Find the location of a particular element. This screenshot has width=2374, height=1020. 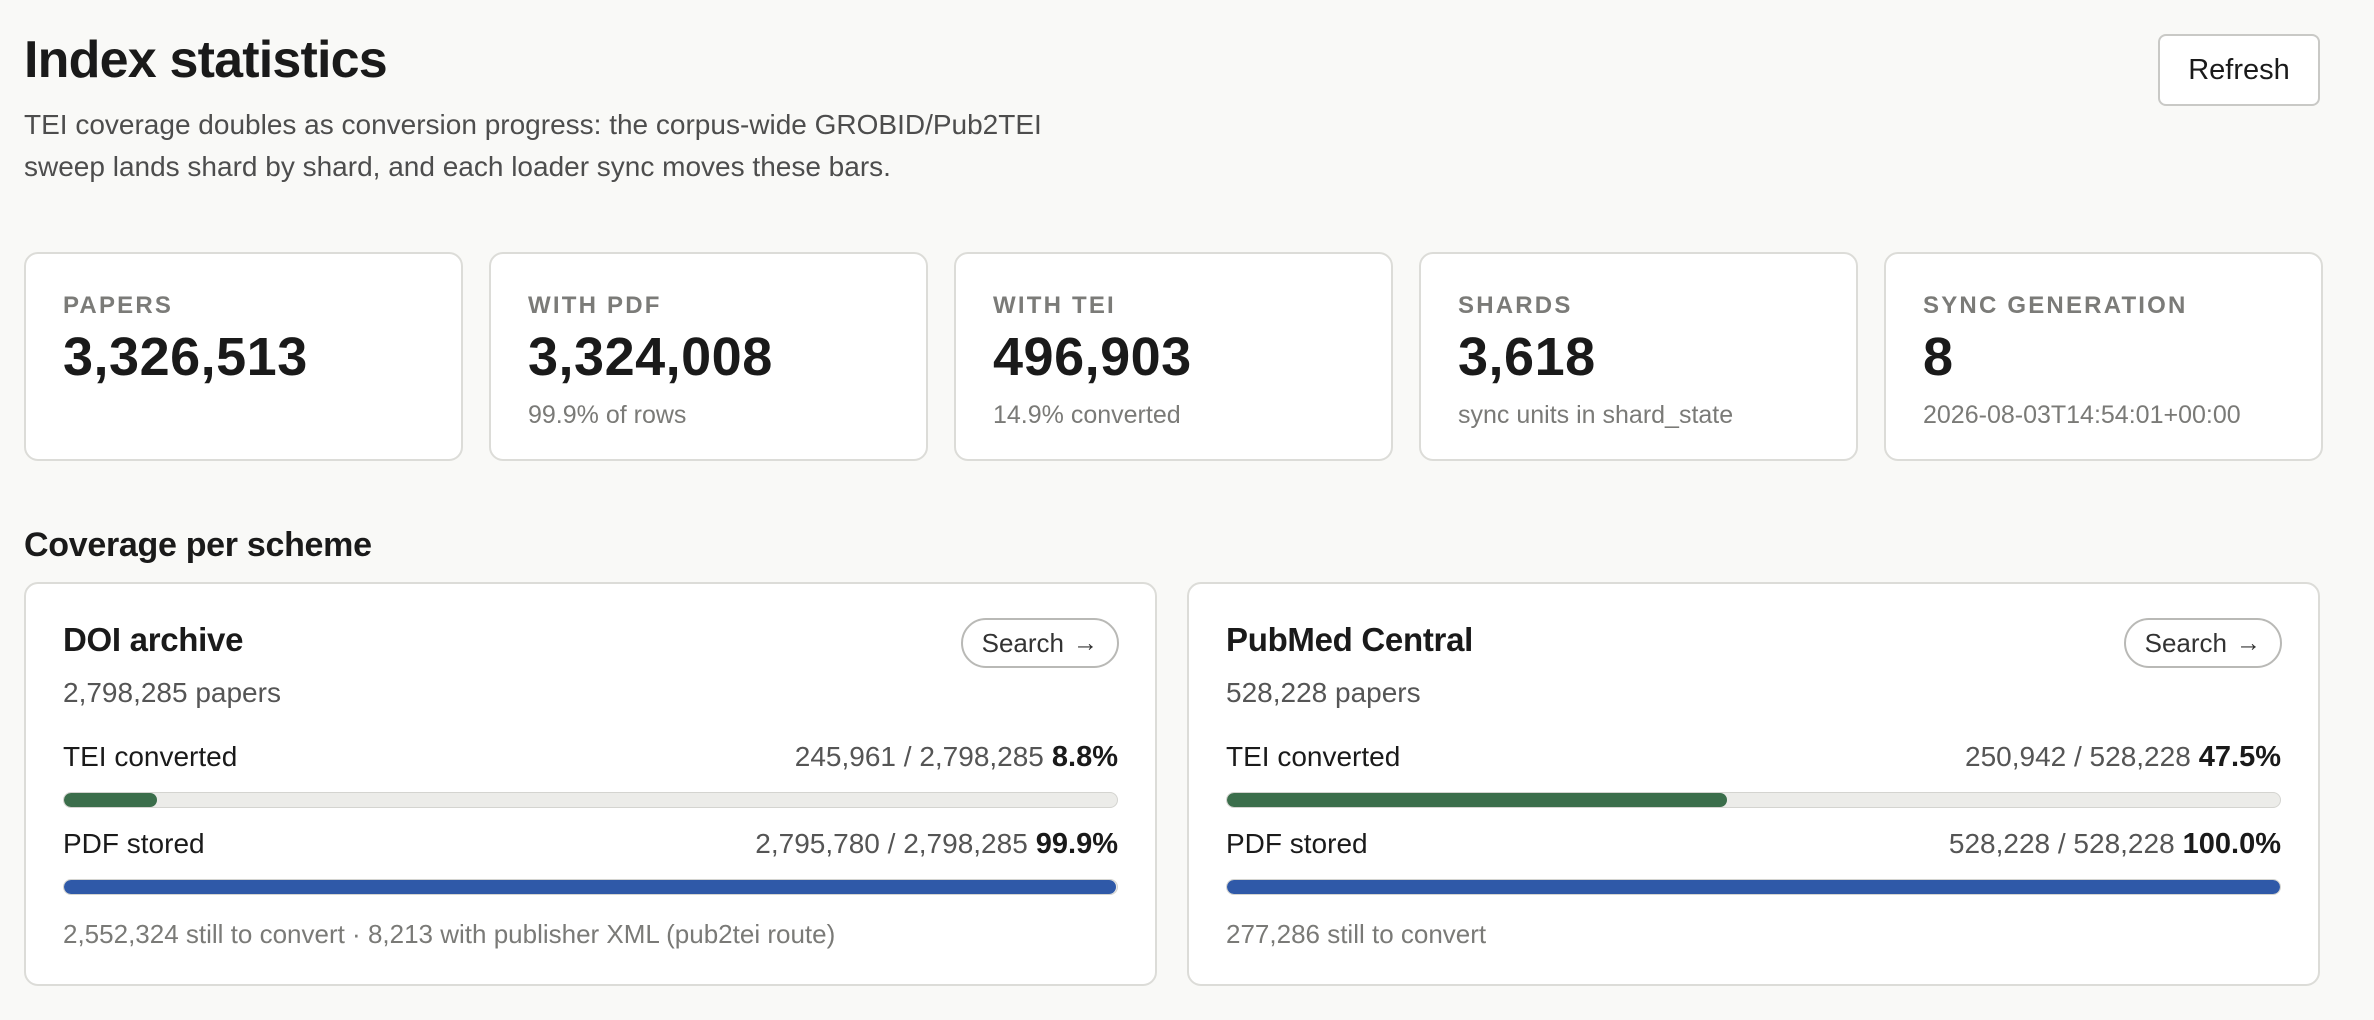

stat-value: 8 is located at coordinates (1938, 357).